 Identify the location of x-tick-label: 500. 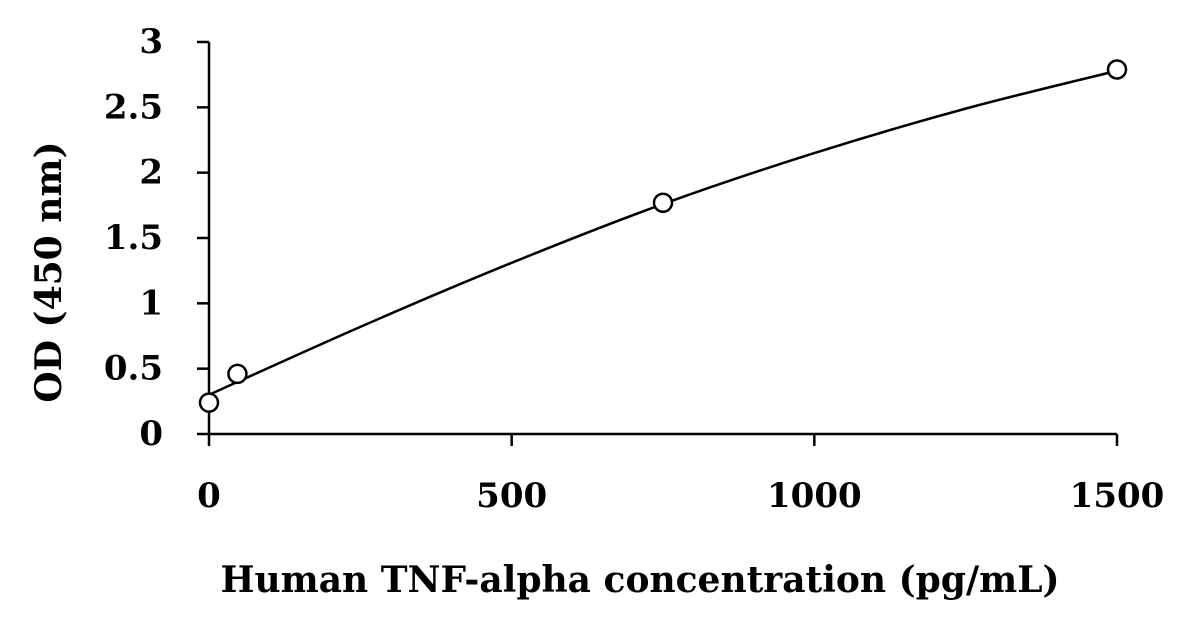
(511, 496).